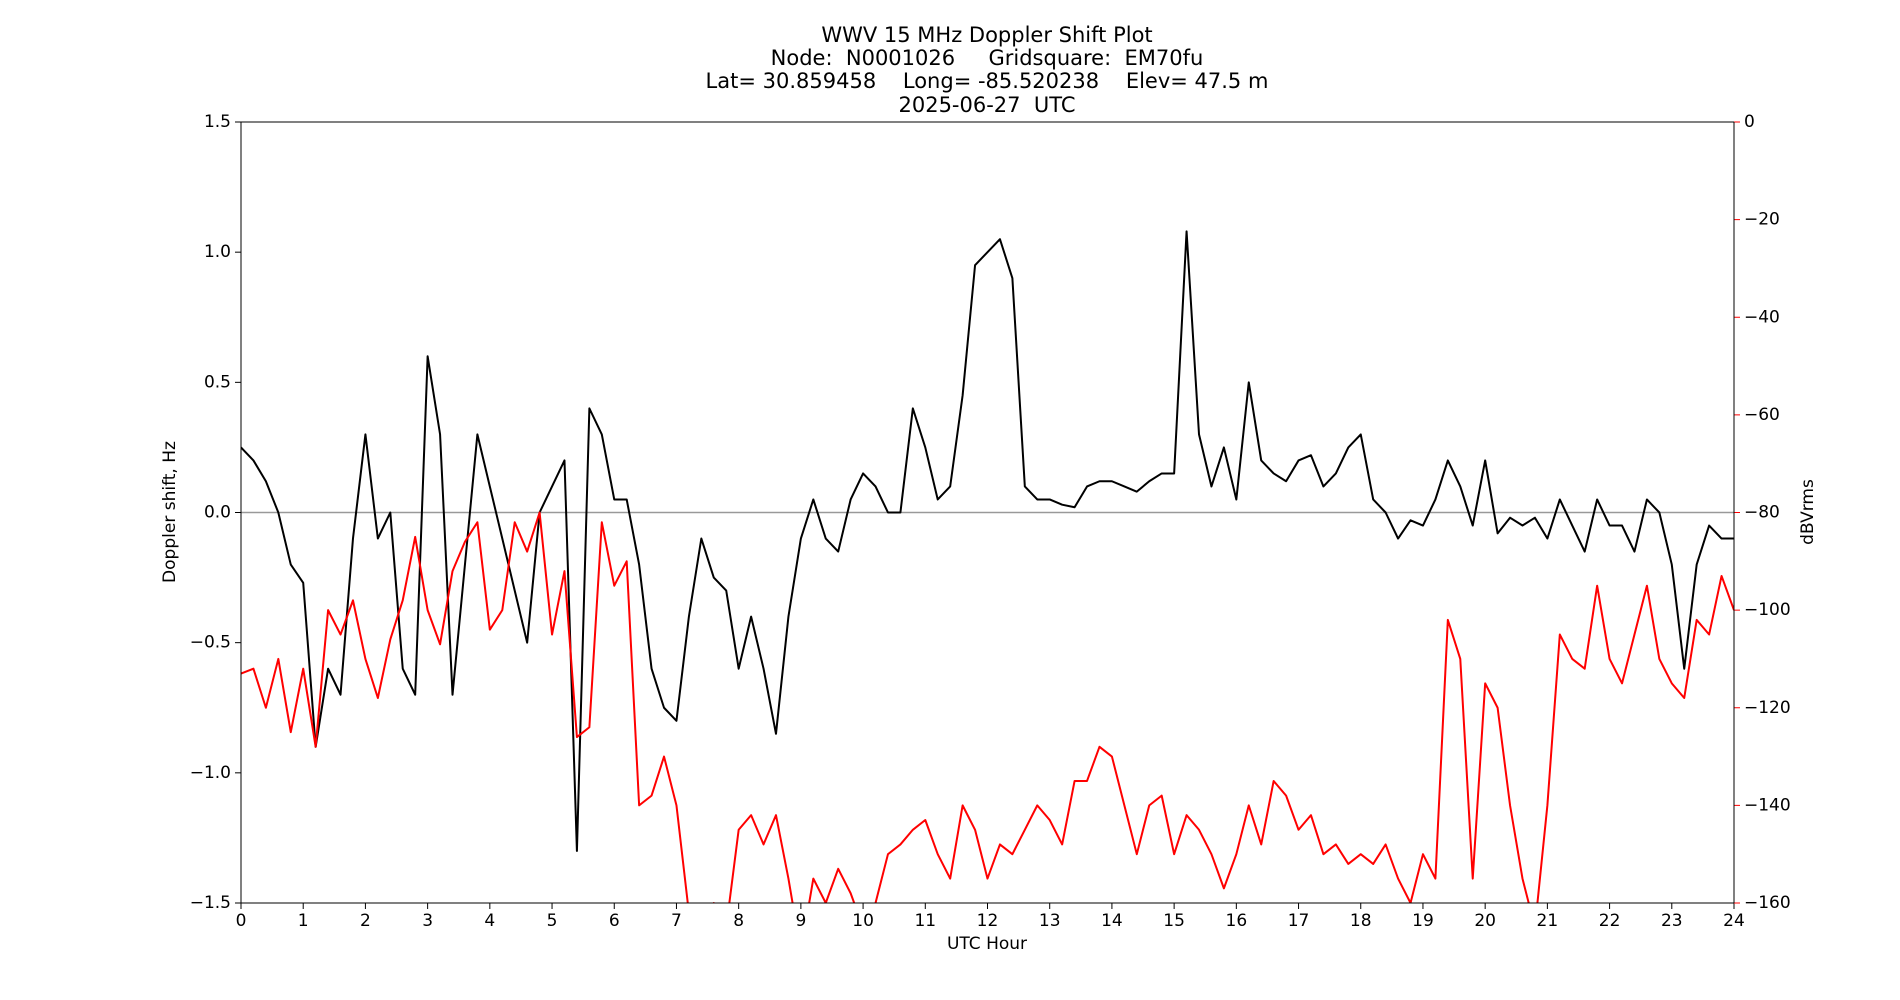 The width and height of the screenshot is (1900, 1000). Describe the element at coordinates (170, 512) in the screenshot. I see `y-axis-label: Doppler shift, Hz` at that location.